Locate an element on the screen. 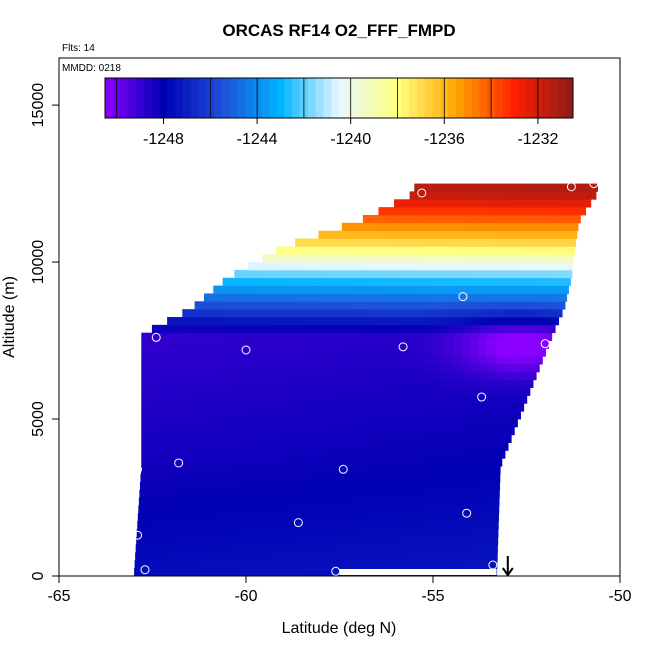 This screenshot has height=650, width=650. colorbar: -1248 -1244 -1240 -1236 -1232 is located at coordinates (339, 112).